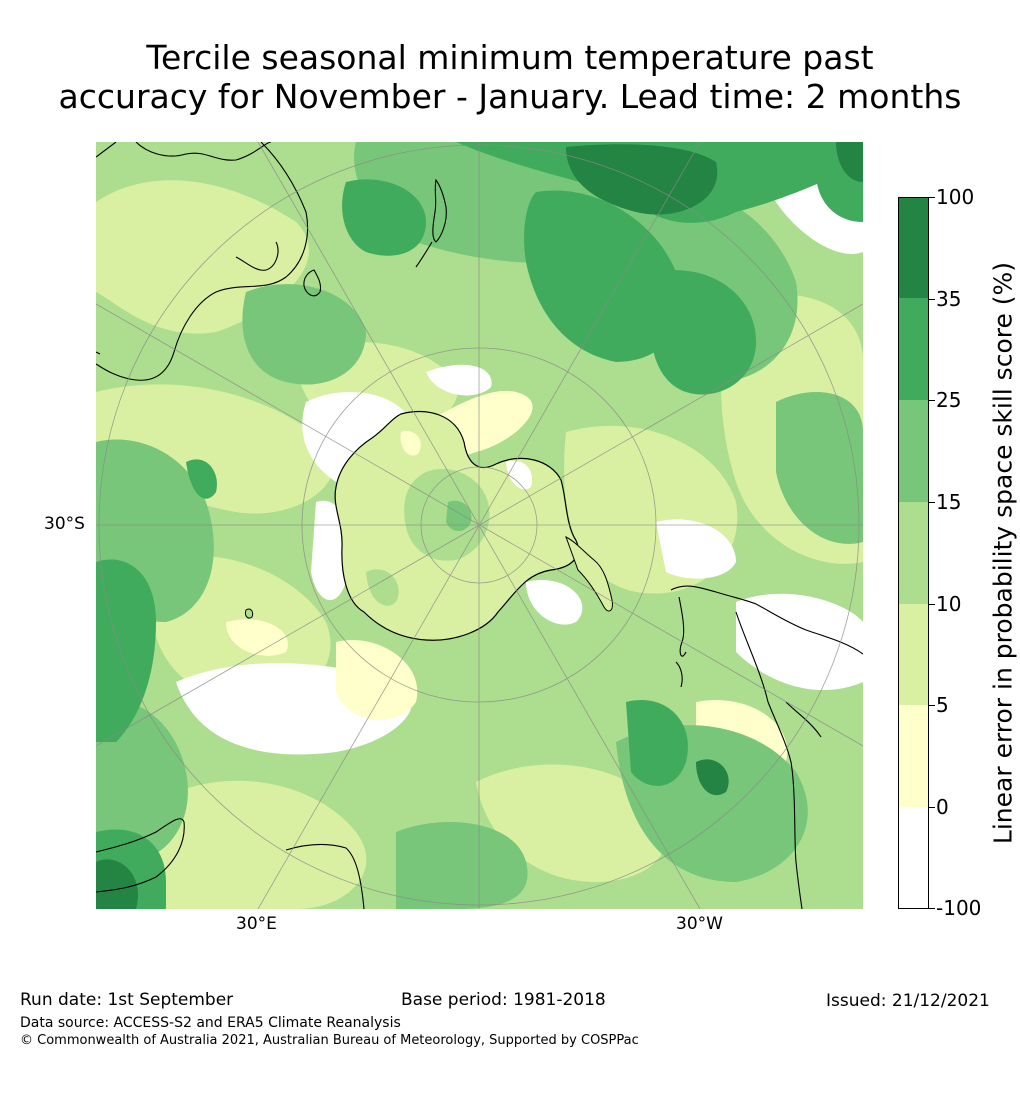  Describe the element at coordinates (699, 924) in the screenshot. I see `lon-label-30w: 30°W` at that location.